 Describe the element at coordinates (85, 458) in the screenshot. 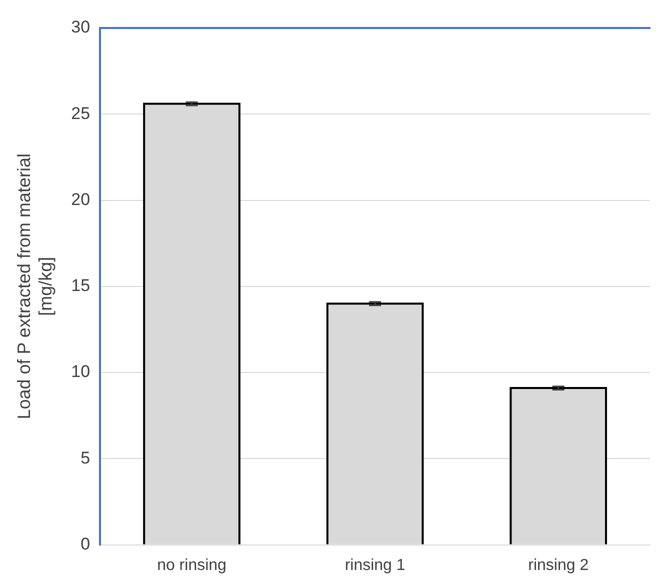

I see `y-tick-label: 5` at that location.